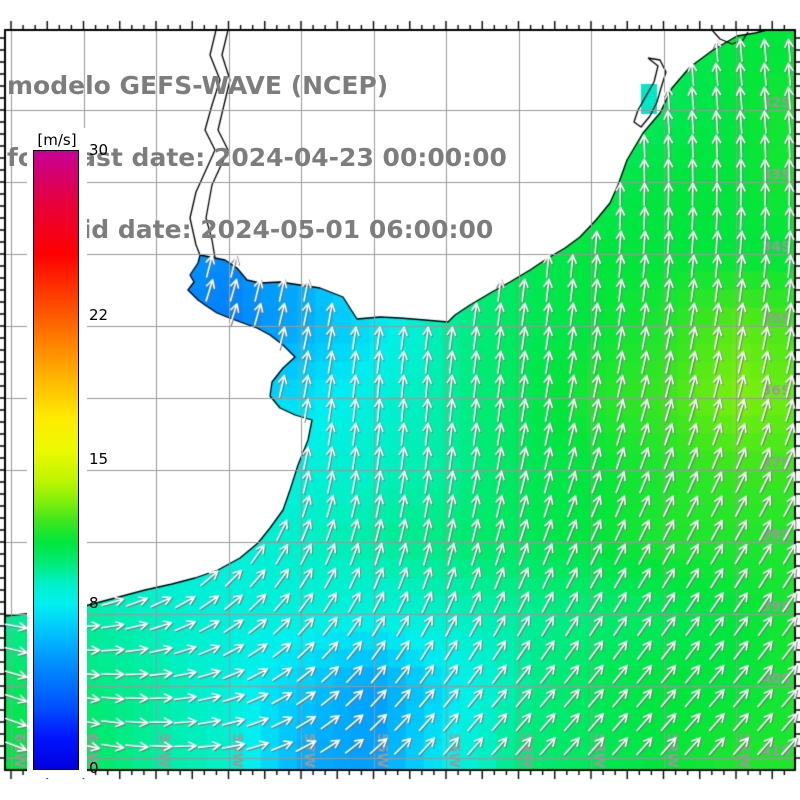  What do you see at coordinates (56, 460) in the screenshot?
I see `colorbar-gradient` at bounding box center [56, 460].